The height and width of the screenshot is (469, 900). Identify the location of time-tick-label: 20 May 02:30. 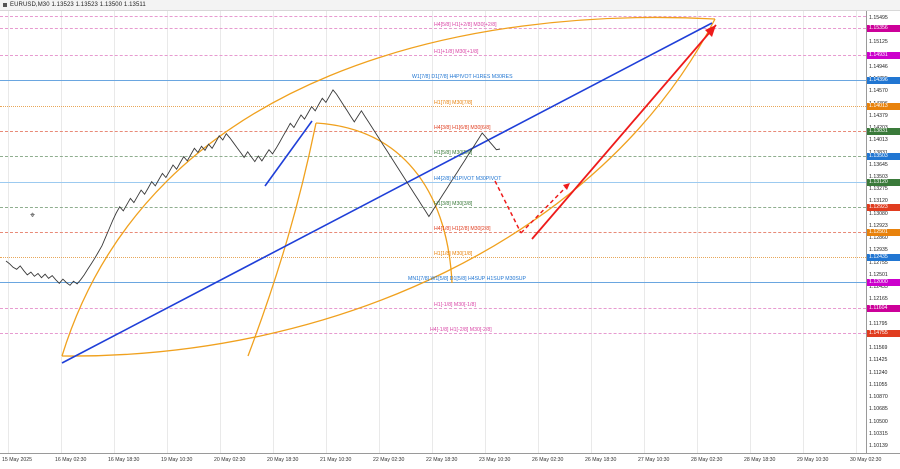
(230, 460).